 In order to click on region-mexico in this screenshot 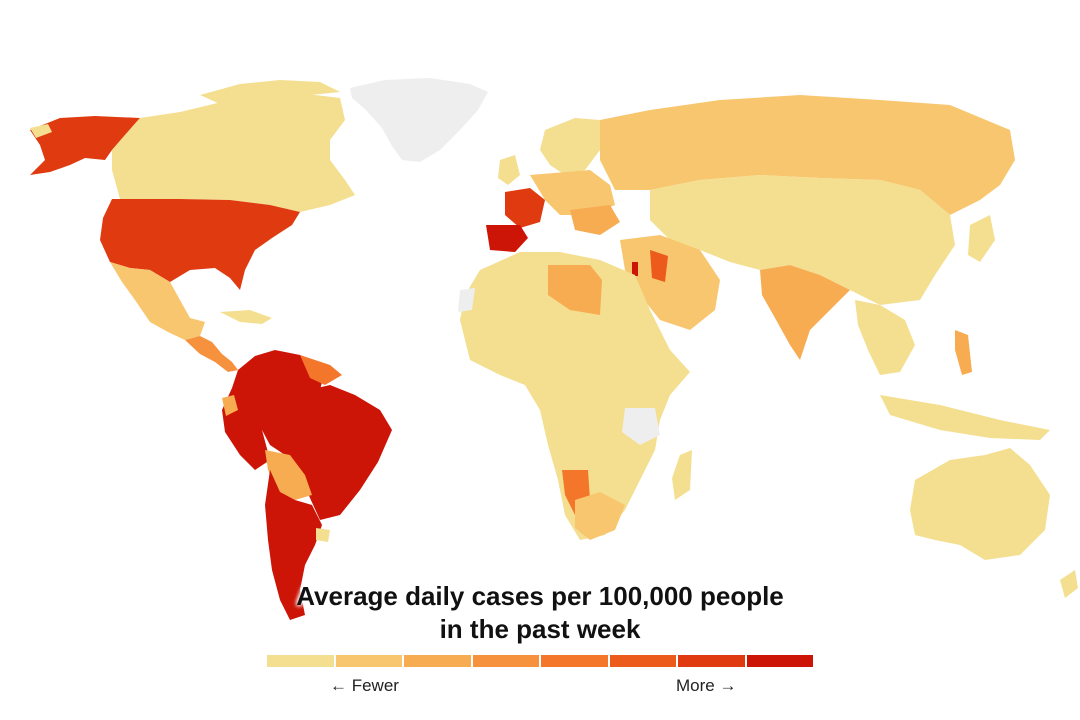, I will do `click(157, 301)`.